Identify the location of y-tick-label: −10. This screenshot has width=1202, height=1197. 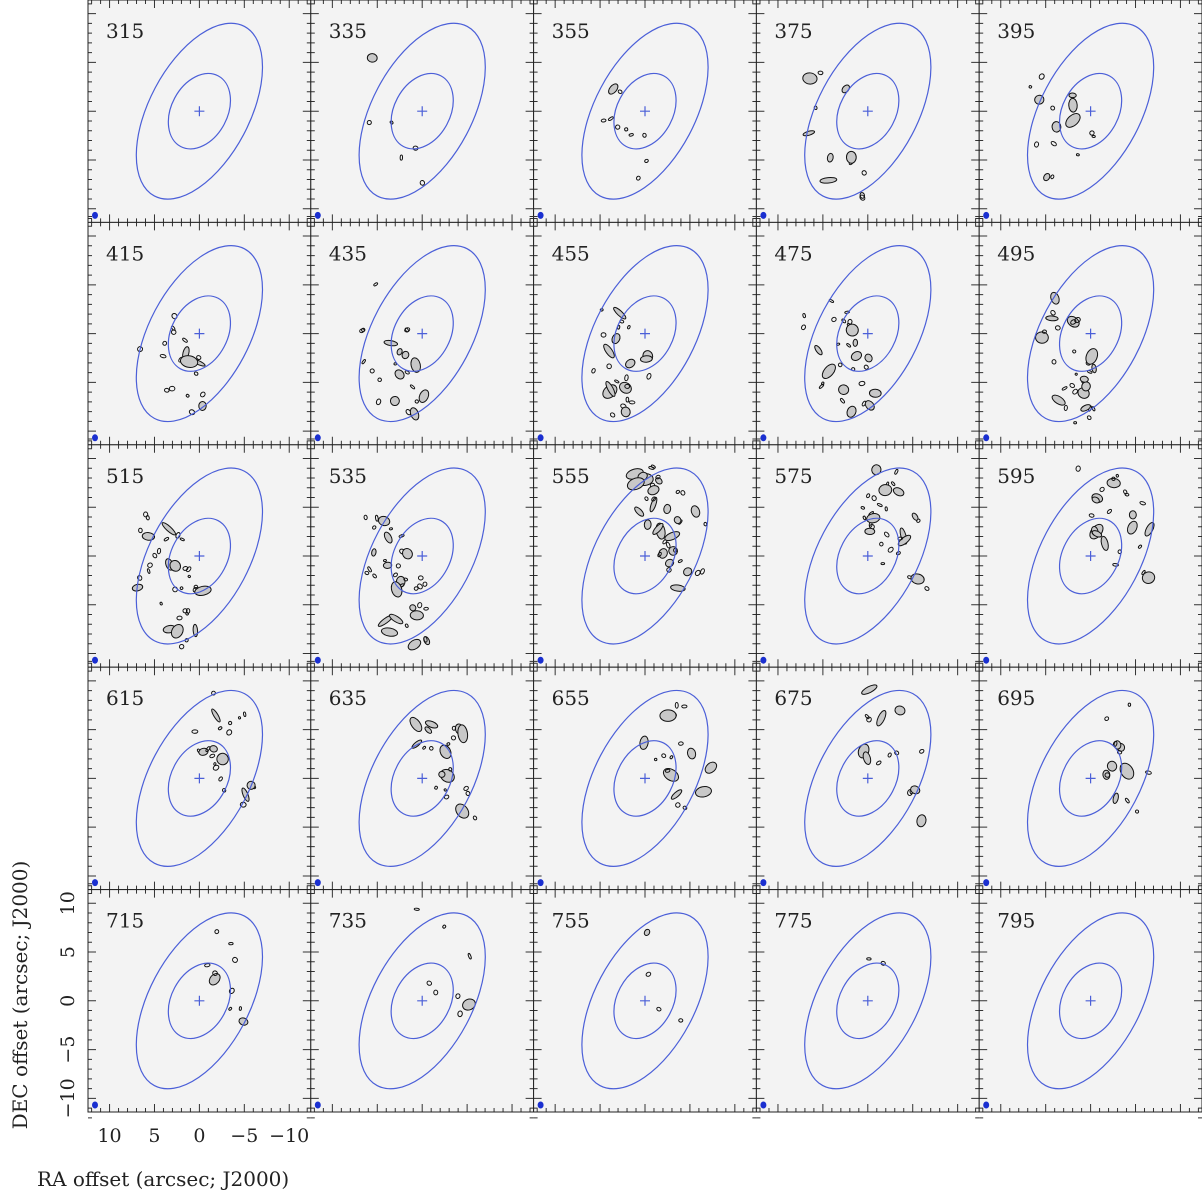
(68, 1098).